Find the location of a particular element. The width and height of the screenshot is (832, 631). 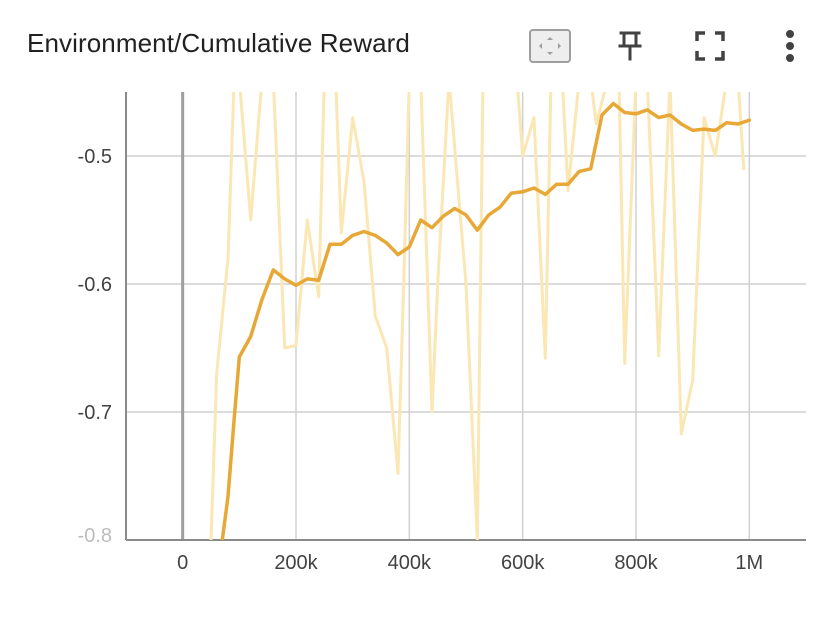

x-tick-label: 200k is located at coordinates (296, 563).